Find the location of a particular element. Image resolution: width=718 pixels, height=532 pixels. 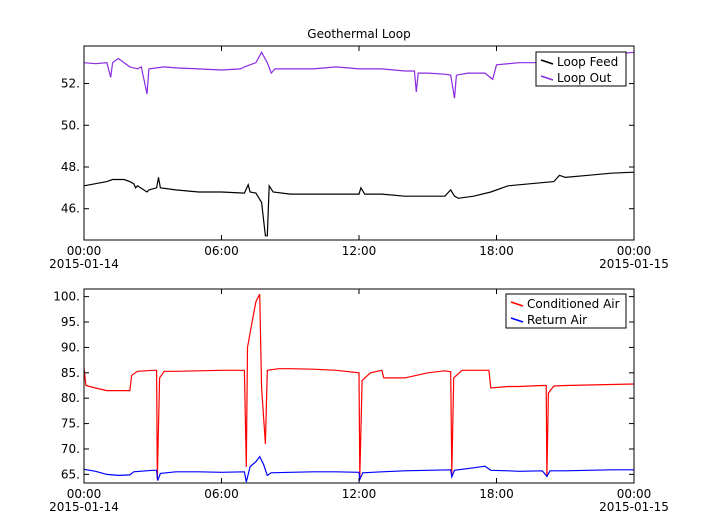

y-tick-label: 80. is located at coordinates (70, 398).